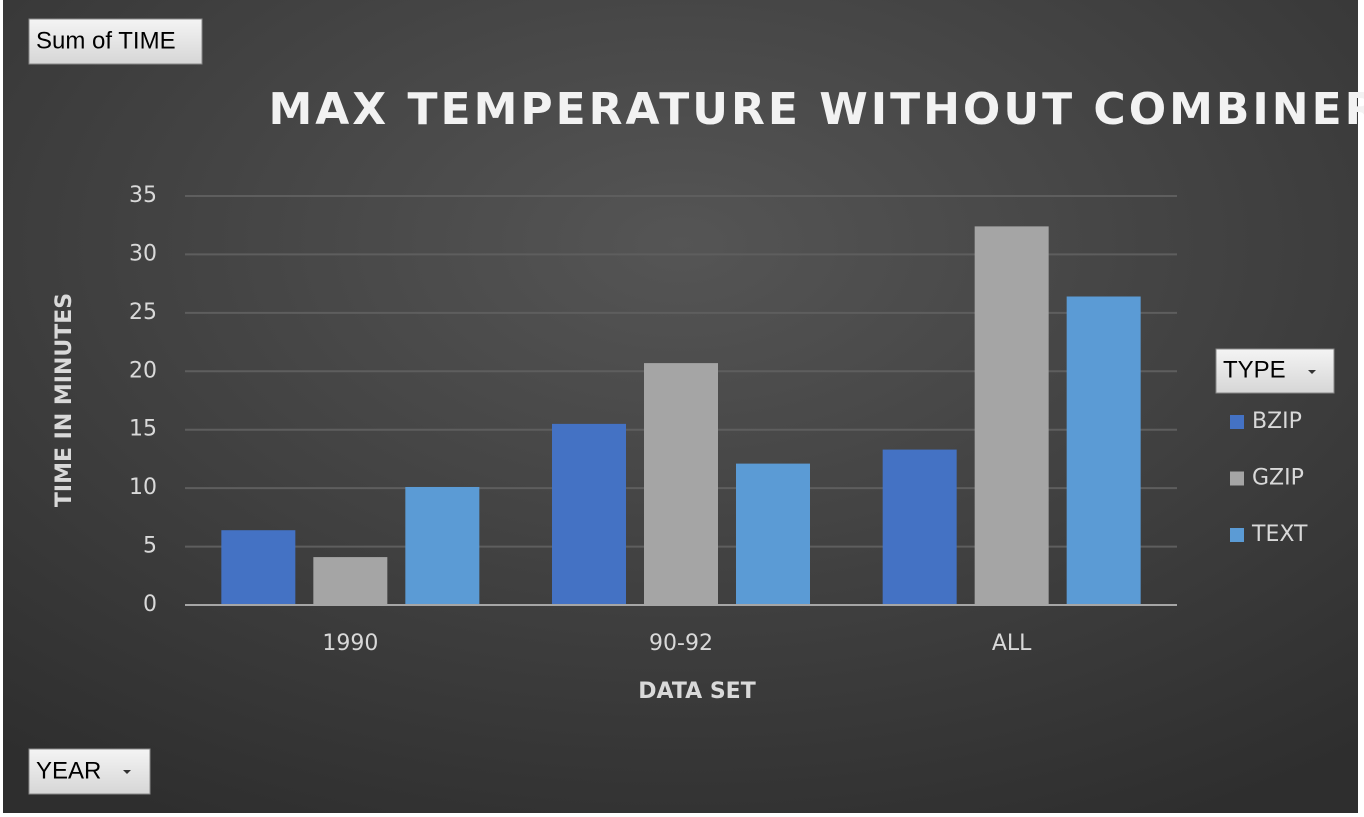 The height and width of the screenshot is (817, 1364). Describe the element at coordinates (1012, 643) in the screenshot. I see `x-tick-label: ALL` at that location.